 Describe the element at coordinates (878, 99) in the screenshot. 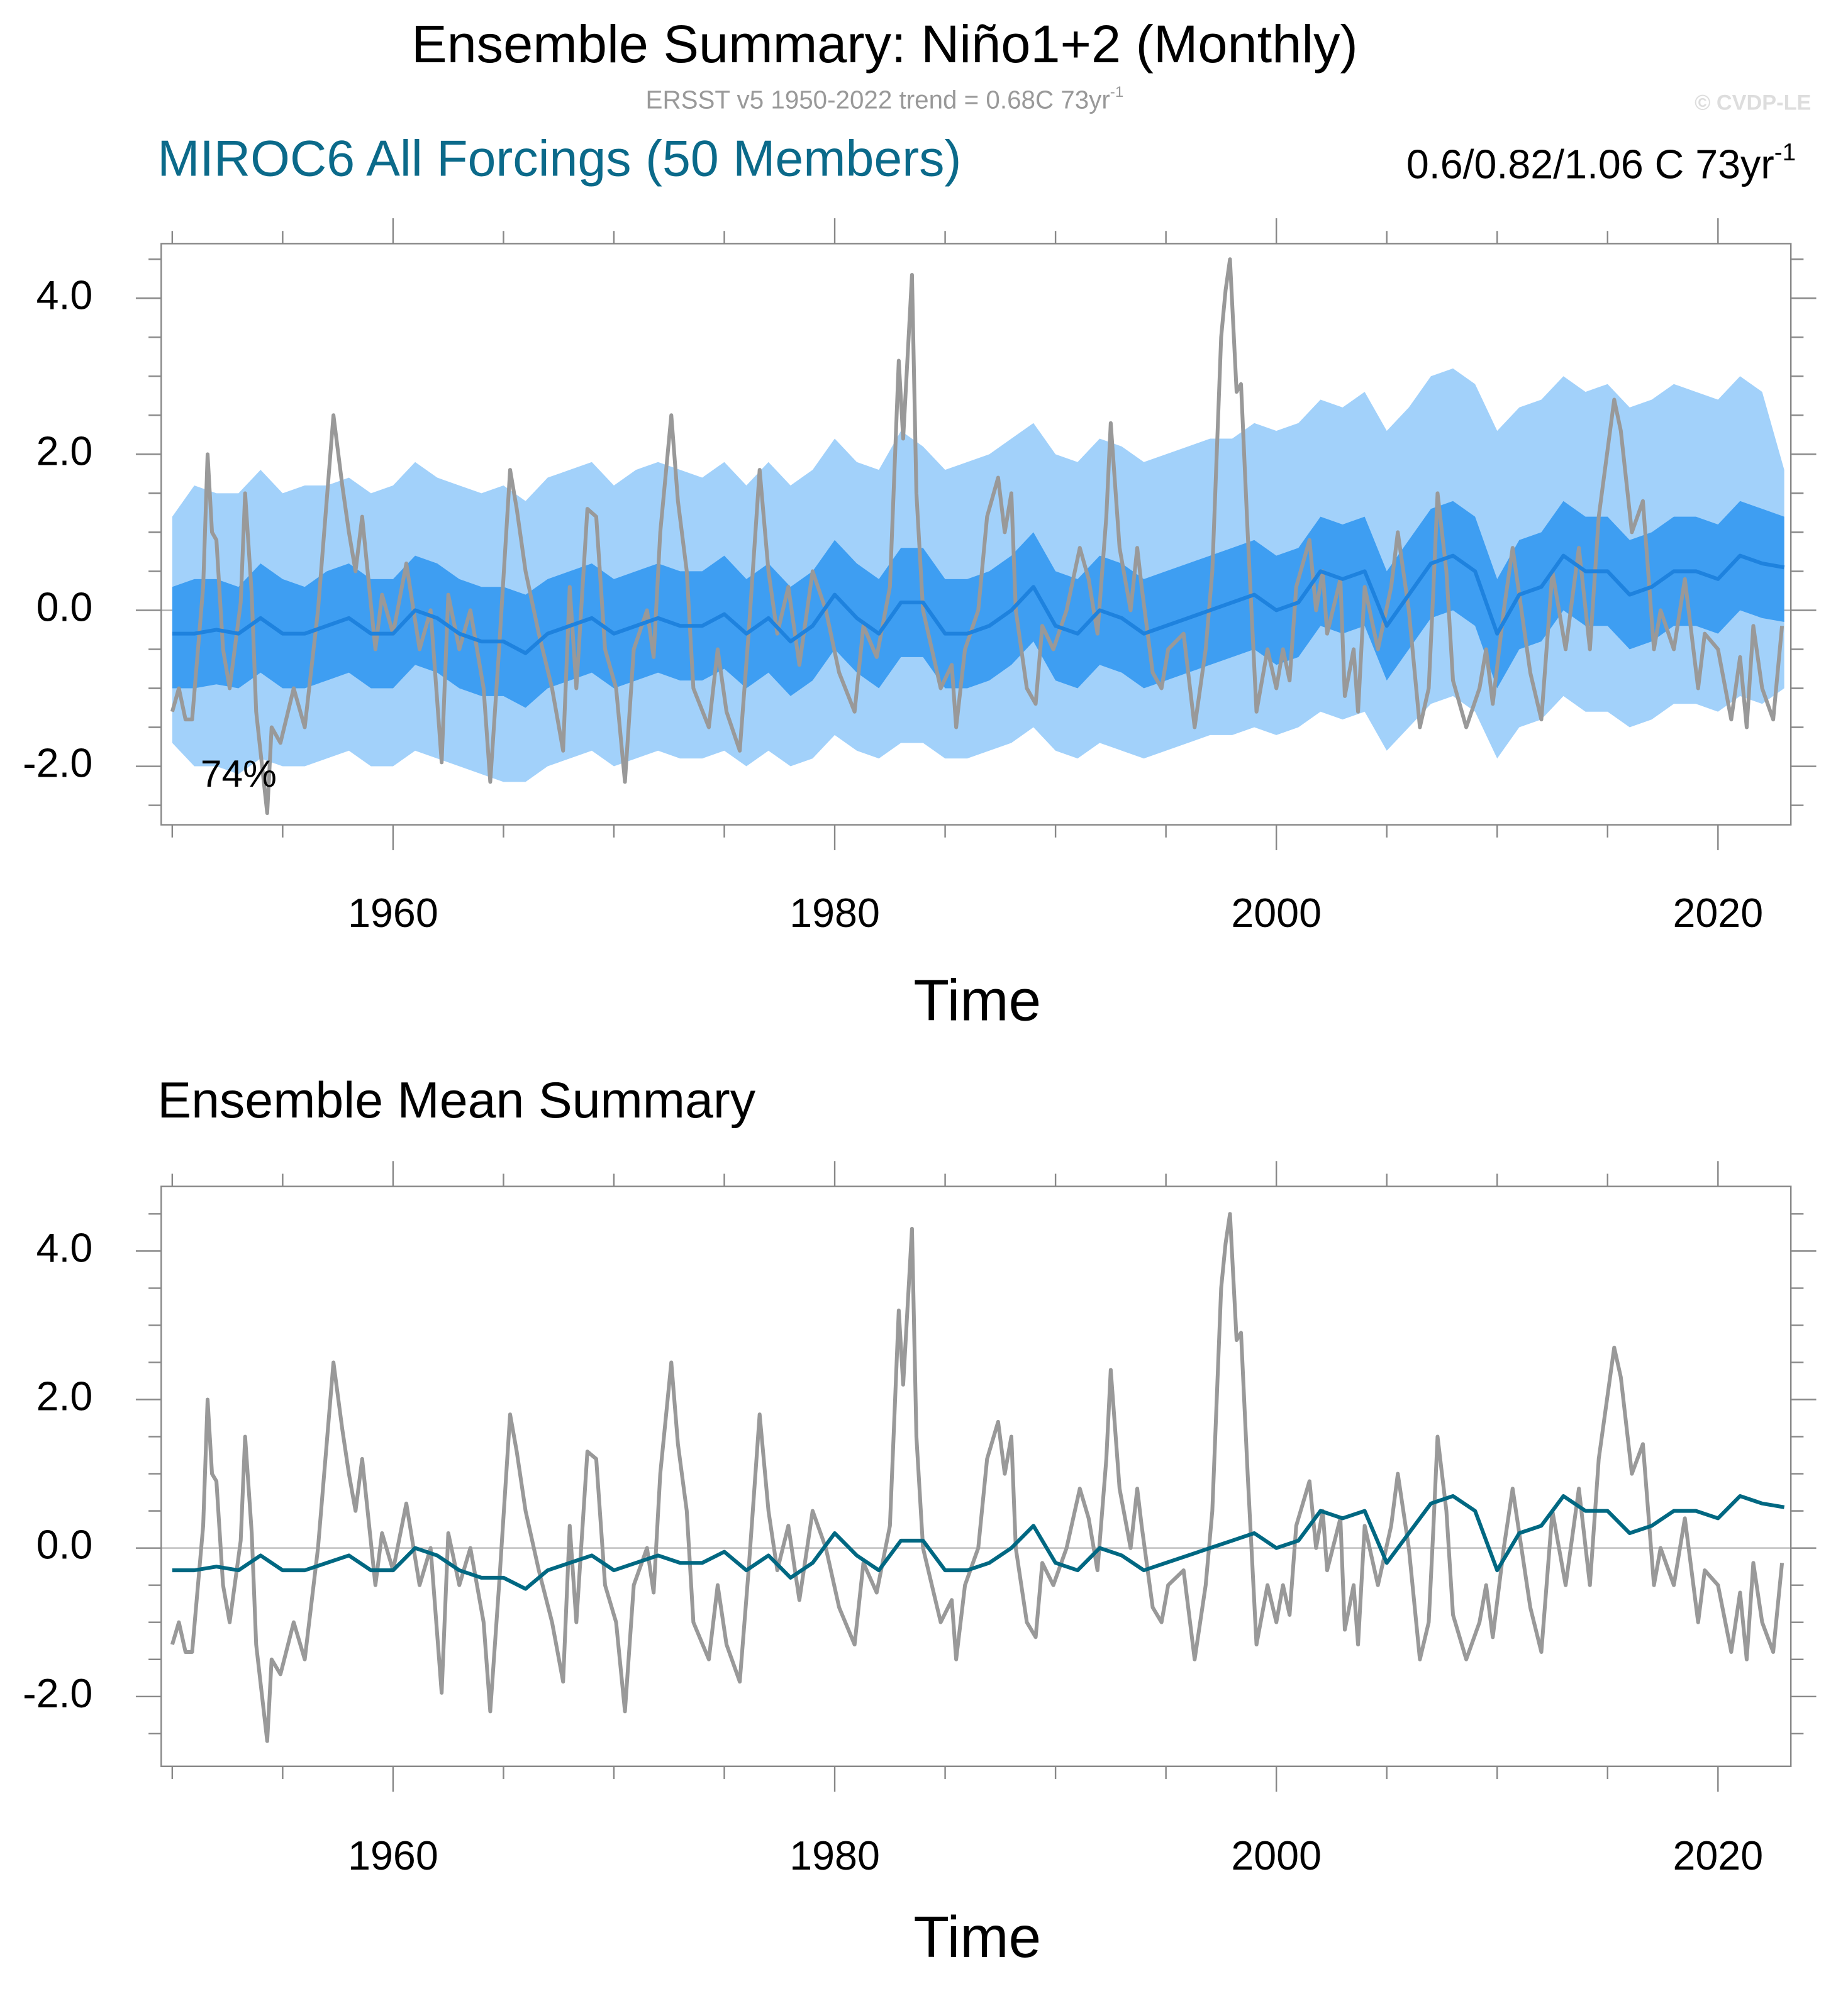

I see `subtitle-text: ERSST v5 1950-2022 trend = 0.68C 73yr` at that location.